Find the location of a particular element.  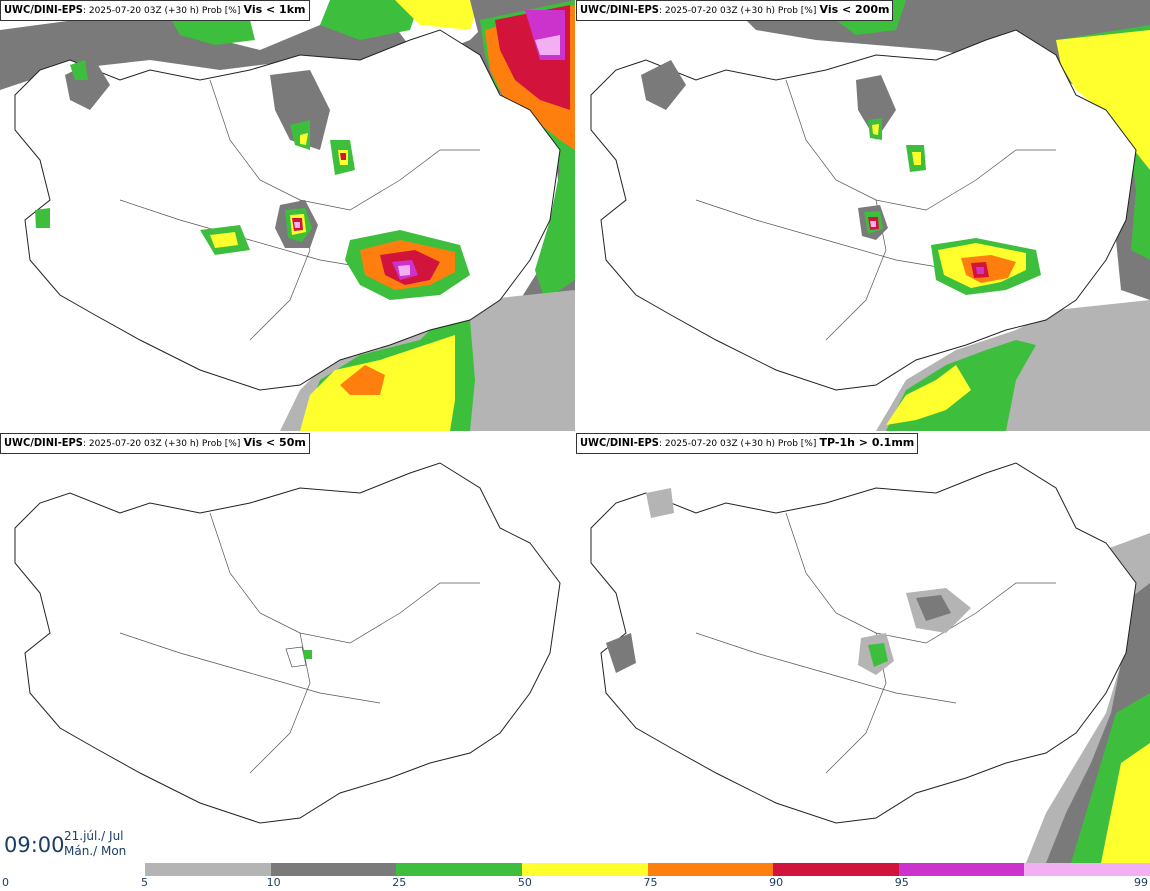

colorbar-tick-label: 25 is located at coordinates (399, 882).